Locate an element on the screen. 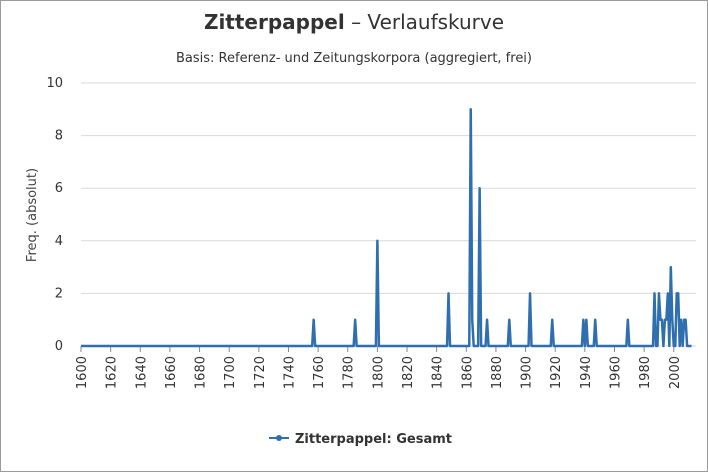  x-tick-label: 1660 is located at coordinates (171, 372).